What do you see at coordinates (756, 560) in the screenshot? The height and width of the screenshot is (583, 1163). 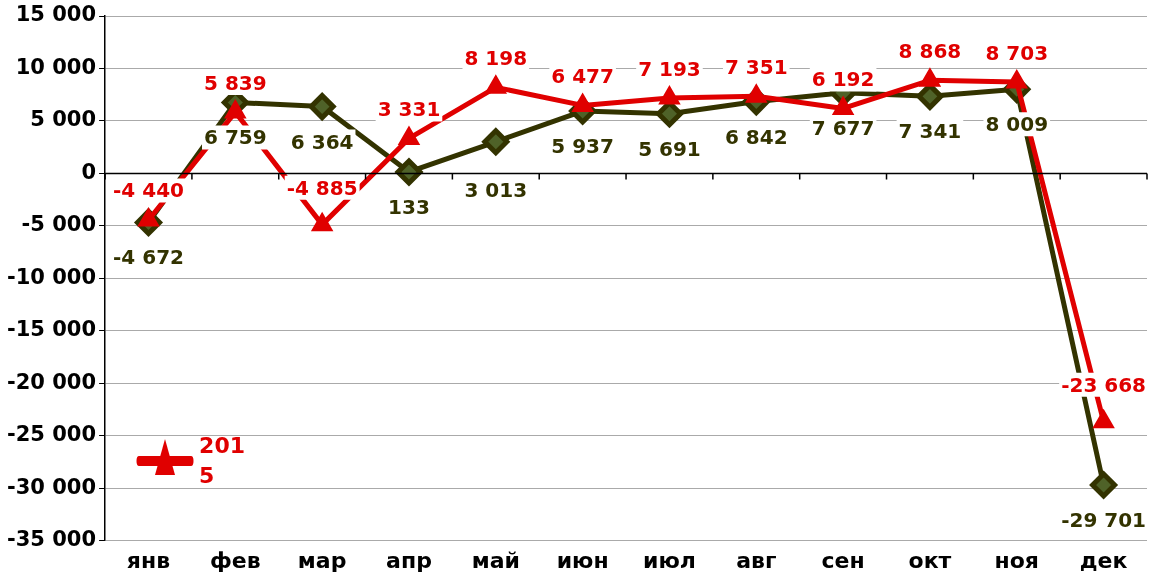 I see `x-tick-label: авг` at bounding box center [756, 560].